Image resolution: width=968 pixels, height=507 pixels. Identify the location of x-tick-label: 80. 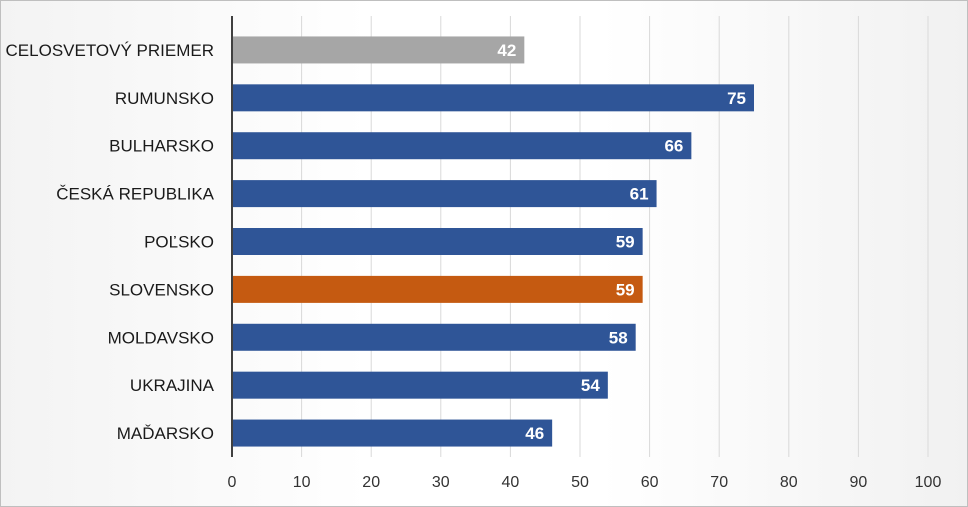
(789, 482).